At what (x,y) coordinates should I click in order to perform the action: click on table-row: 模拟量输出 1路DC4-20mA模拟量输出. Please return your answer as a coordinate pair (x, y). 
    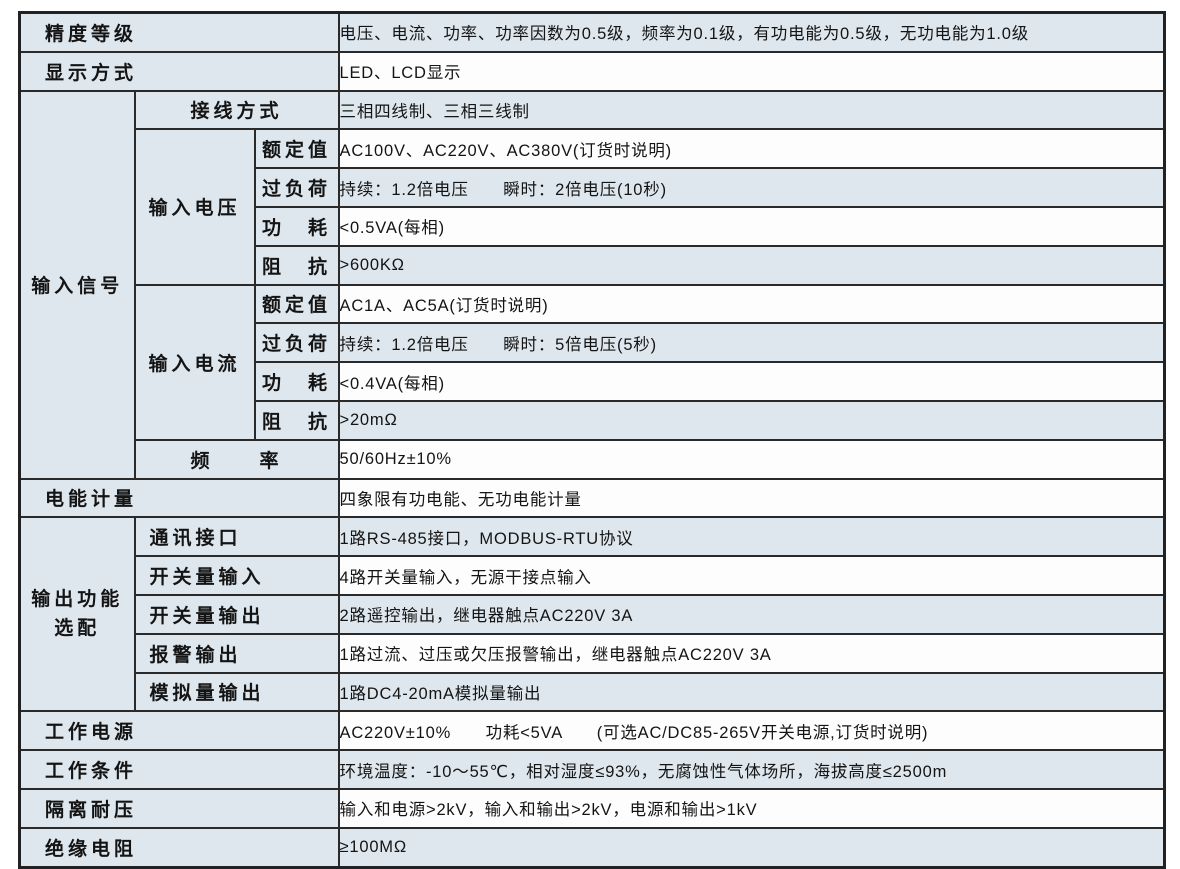
    Looking at the image, I should click on (593, 692).